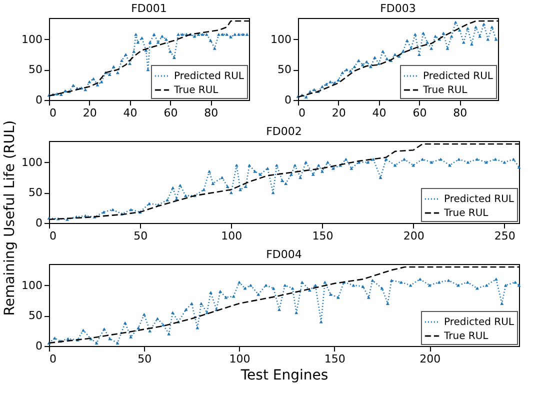  I want to click on y-axis-title: Remaining Useful Life (RUL), so click(10, 218).